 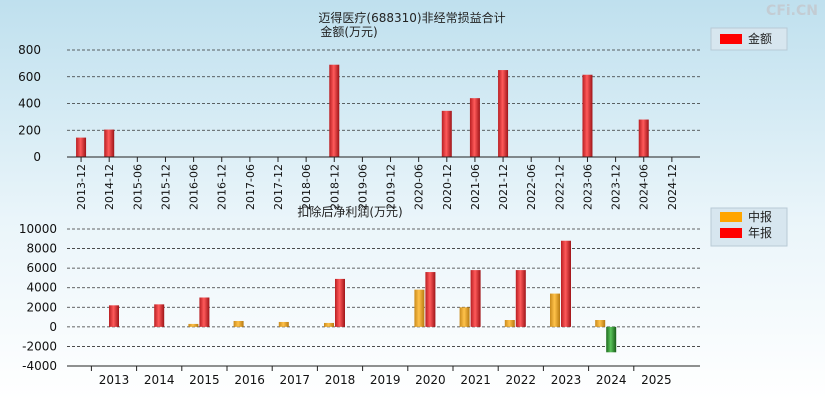 I want to click on legend-label-annual: 年报, so click(x=760, y=232).